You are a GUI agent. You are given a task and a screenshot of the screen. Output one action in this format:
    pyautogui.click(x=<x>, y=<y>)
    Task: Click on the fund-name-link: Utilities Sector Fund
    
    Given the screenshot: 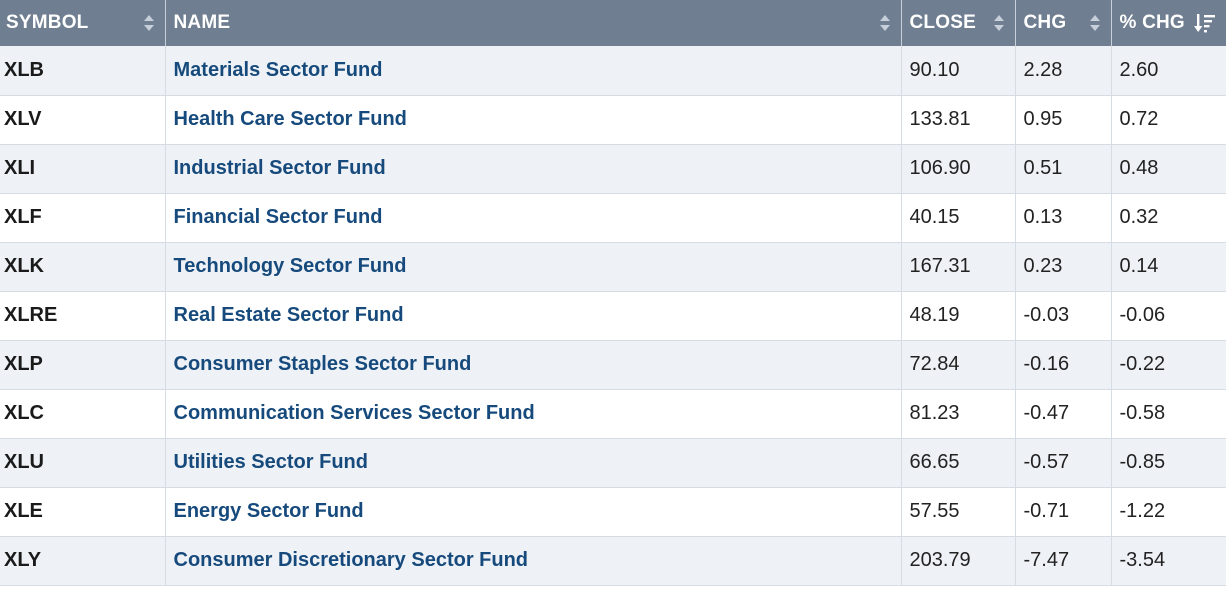 What is the action you would take?
    pyautogui.click(x=270, y=462)
    